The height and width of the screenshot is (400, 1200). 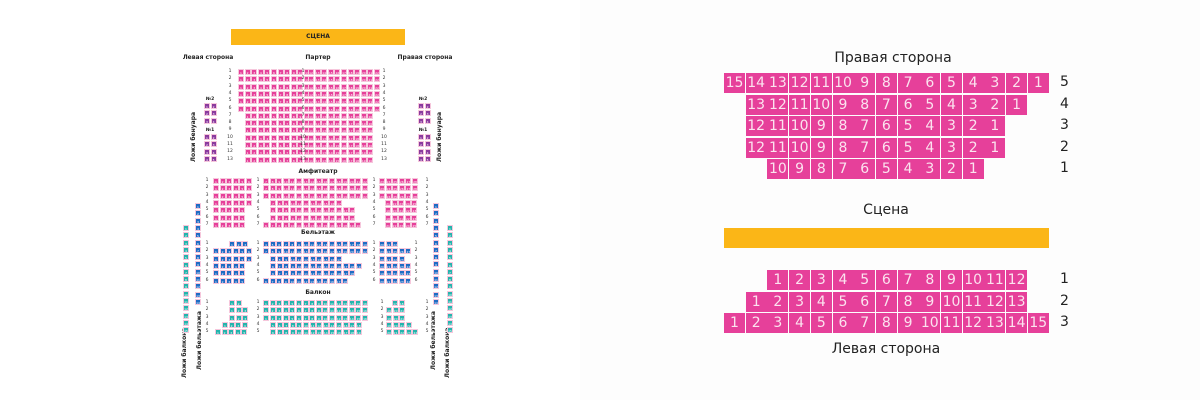 I want to click on seat: 4, so click(x=266, y=244).